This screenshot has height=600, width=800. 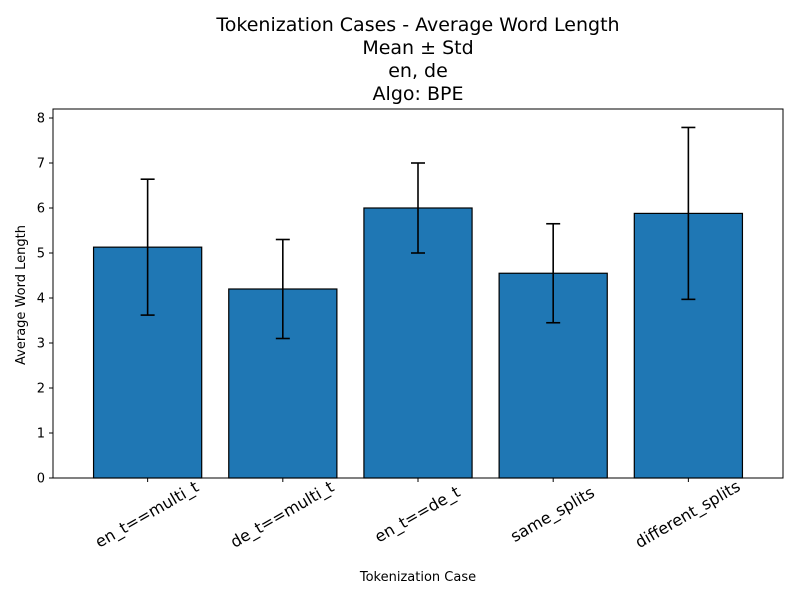 What do you see at coordinates (41, 254) in the screenshot?
I see `y-tick-label-5: 5` at bounding box center [41, 254].